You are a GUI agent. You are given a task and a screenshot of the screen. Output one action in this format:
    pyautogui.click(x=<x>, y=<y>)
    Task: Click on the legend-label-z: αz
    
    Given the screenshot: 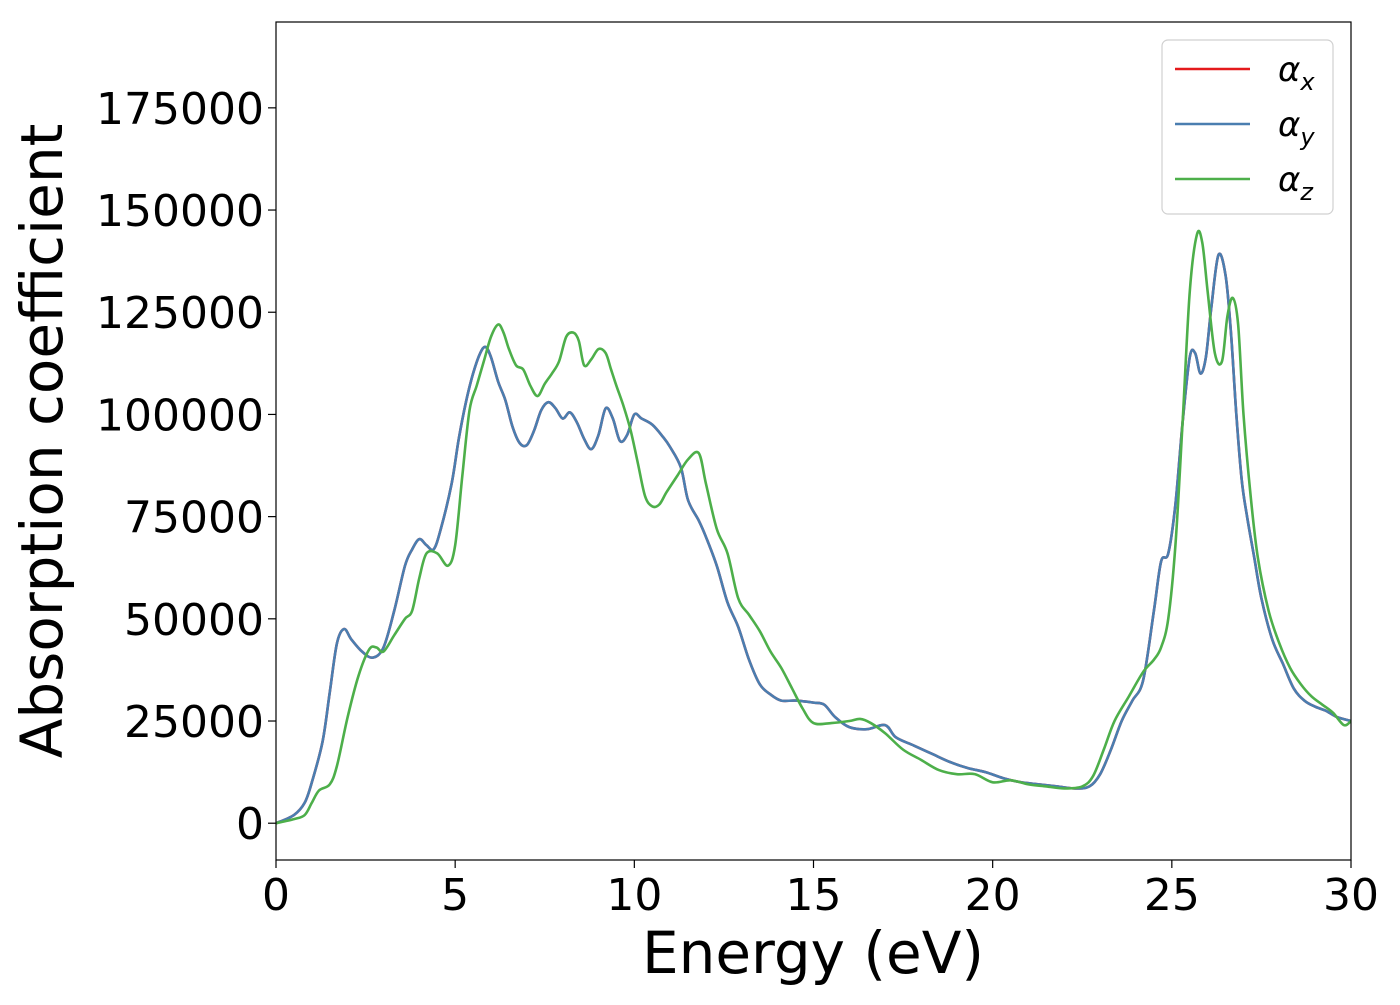 What is the action you would take?
    pyautogui.click(x=1296, y=183)
    